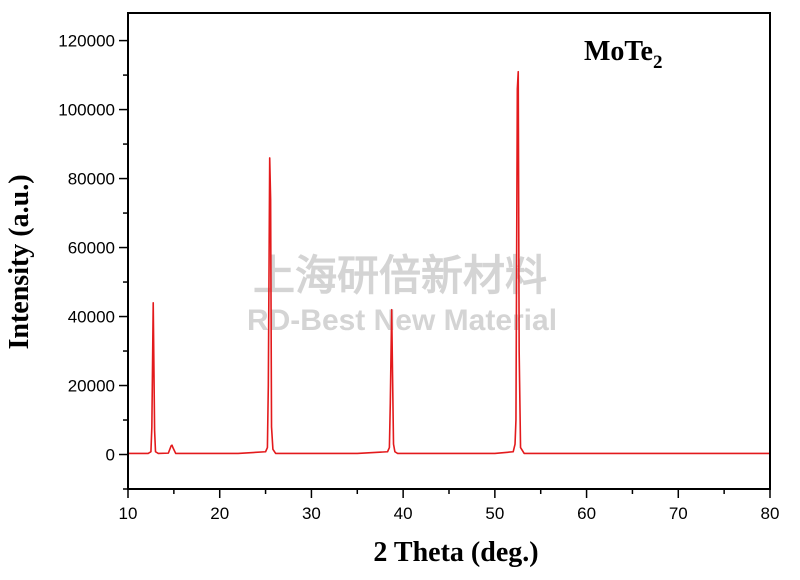 Image resolution: width=800 pixels, height=580 pixels. Describe the element at coordinates (219, 513) in the screenshot. I see `x-tick-label: 20` at that location.